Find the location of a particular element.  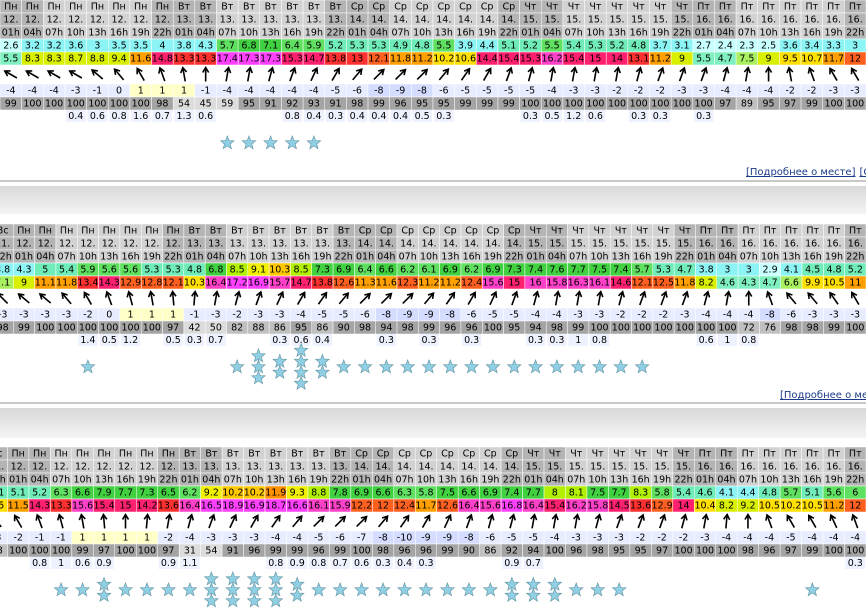

temp-value: -8 is located at coordinates (382, 538).